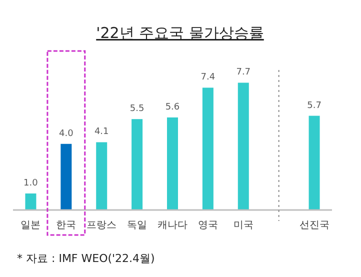  I want to click on x-tick-label: 일본, so click(30, 225).